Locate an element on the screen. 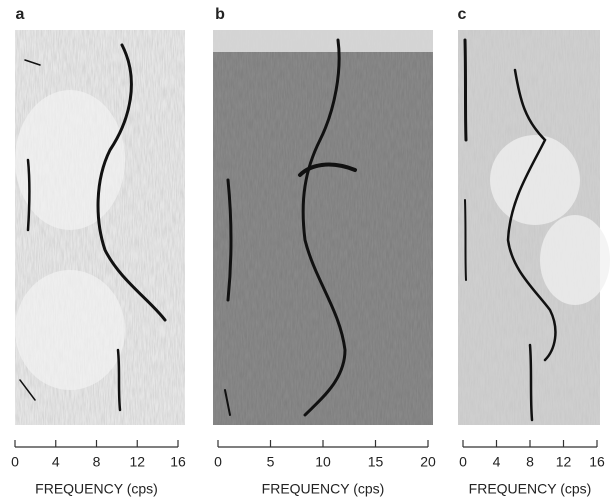  panel-label: c is located at coordinates (462, 14).